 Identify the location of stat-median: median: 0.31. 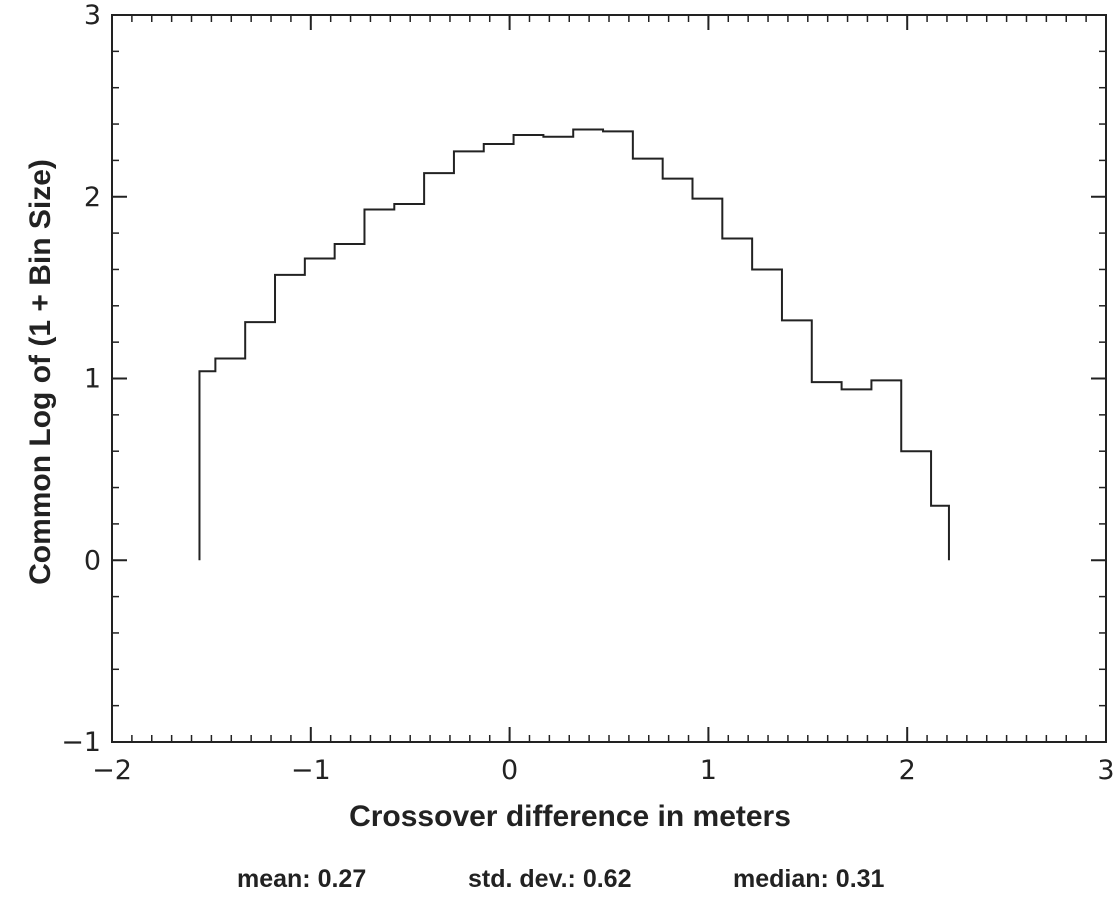
(809, 879).